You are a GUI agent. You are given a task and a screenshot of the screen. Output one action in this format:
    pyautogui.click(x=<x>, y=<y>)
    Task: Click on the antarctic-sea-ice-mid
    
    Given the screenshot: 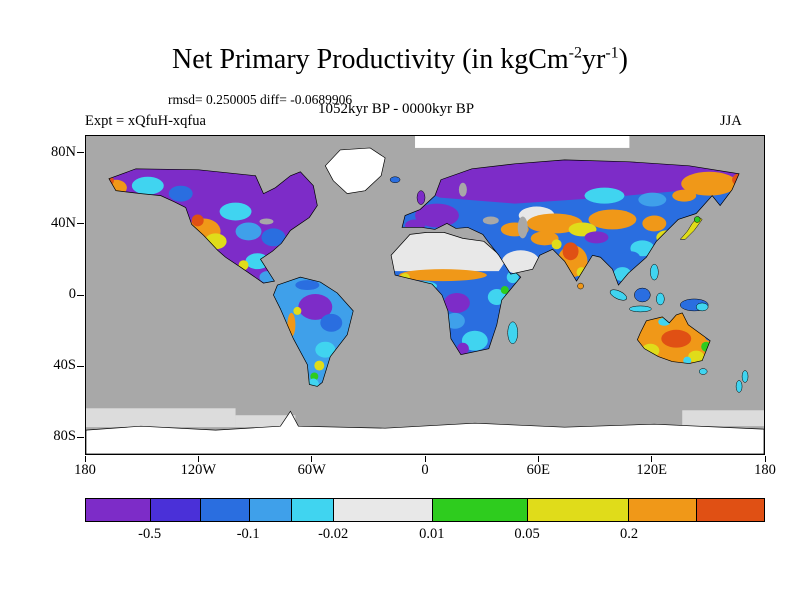 What is the action you would take?
    pyautogui.click(x=265, y=421)
    